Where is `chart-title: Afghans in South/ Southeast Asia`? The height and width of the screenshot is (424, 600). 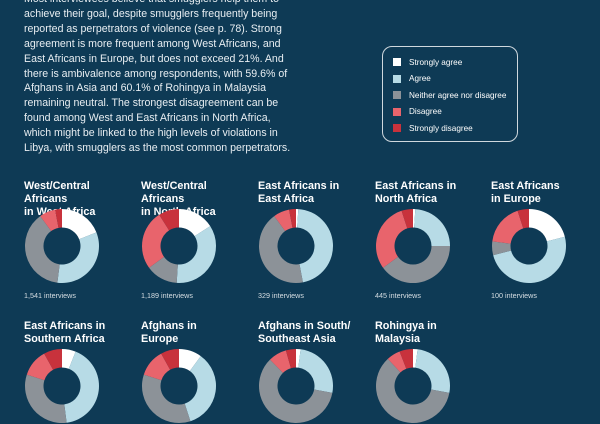 chart-title: Afghans in South/ Southeast Asia is located at coordinates (313, 333).